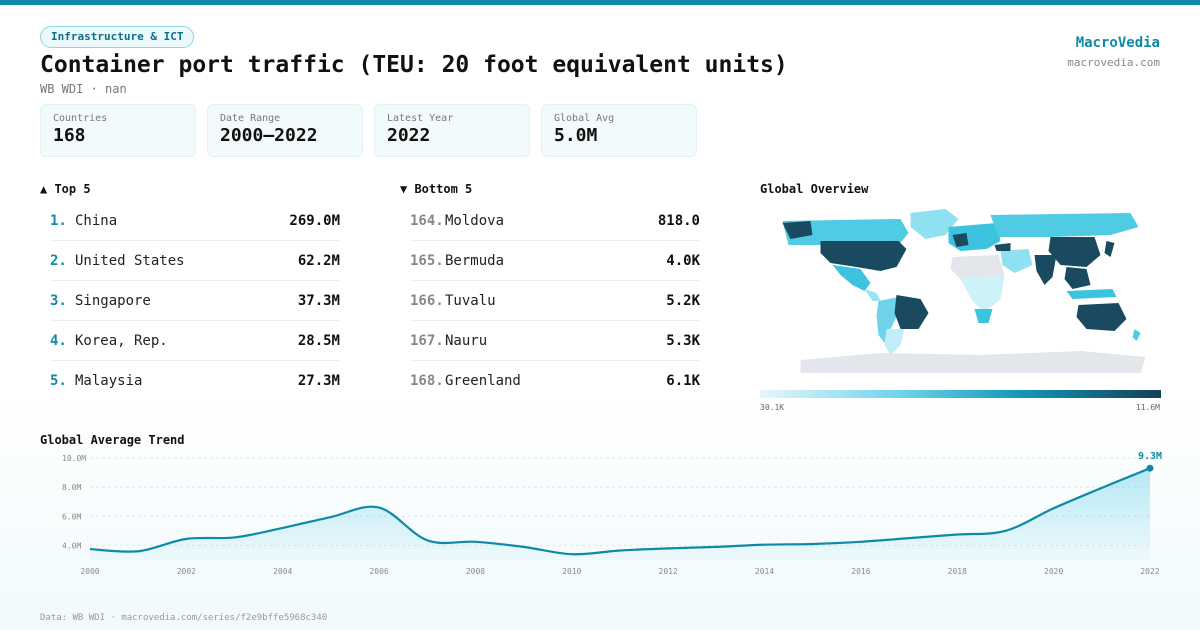 Image resolution: width=1200 pixels, height=630 pixels. What do you see at coordinates (1002, 247) in the screenshot?
I see `region-turkey` at bounding box center [1002, 247].